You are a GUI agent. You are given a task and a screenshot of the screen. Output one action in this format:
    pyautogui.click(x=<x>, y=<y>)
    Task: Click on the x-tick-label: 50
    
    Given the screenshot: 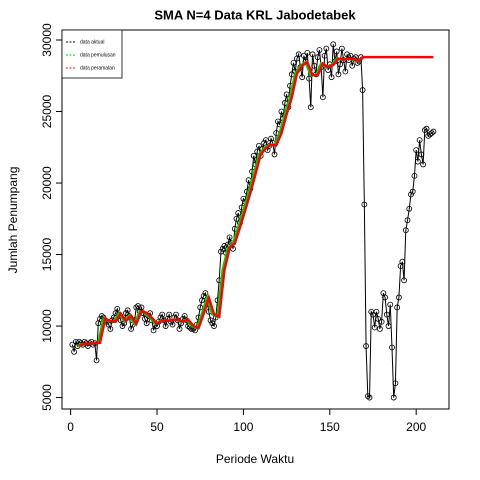 What is the action you would take?
    pyautogui.click(x=157, y=427)
    